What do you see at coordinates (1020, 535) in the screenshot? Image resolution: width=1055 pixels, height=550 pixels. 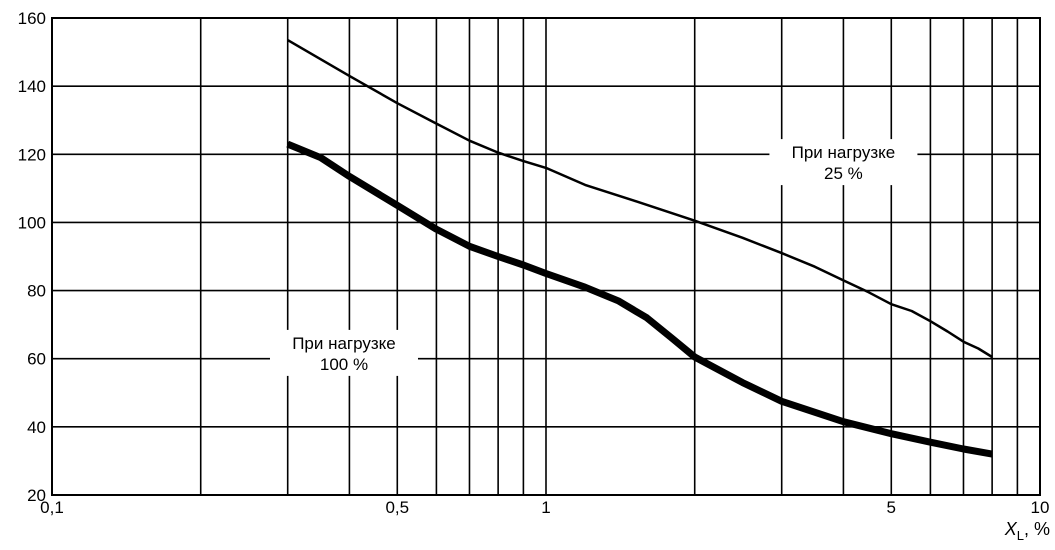 I see `x-axis-label-sub: L` at bounding box center [1020, 535].